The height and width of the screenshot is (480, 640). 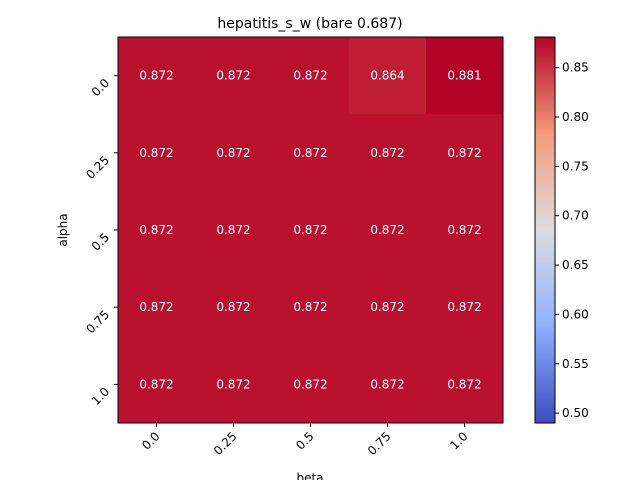 I want to click on colorbar-tick-label: 0.55, so click(x=575, y=364).